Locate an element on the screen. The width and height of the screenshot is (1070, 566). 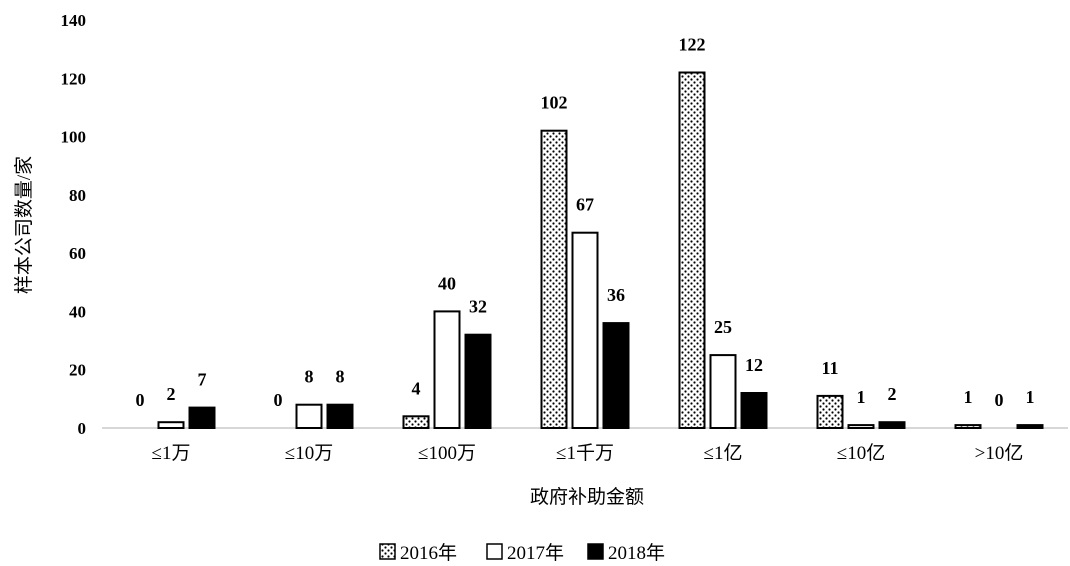
legend: 2016年 2017年 2018年 is located at coordinates (522, 553).